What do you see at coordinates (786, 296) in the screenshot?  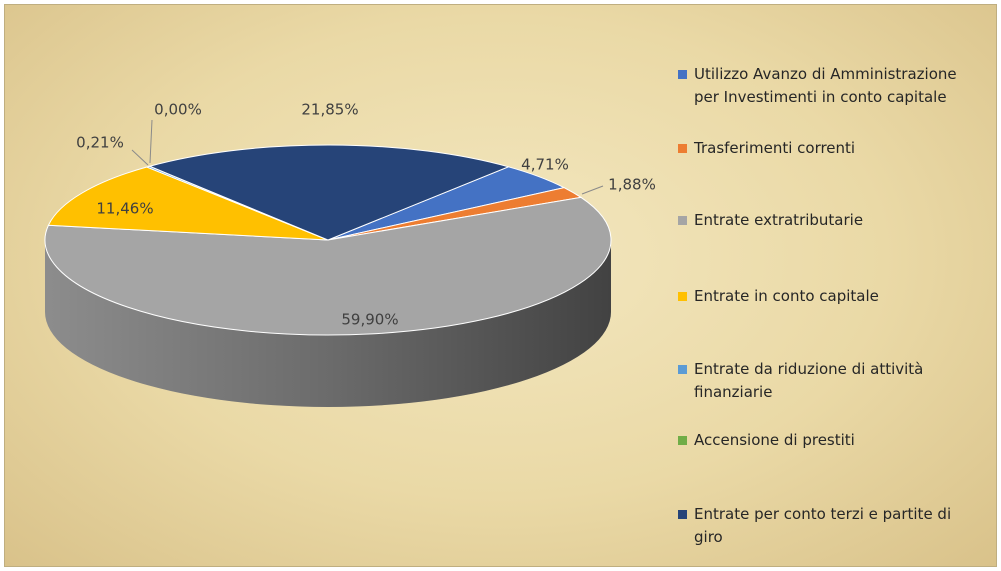 I see `legend-label: Entrate in conto capitale` at bounding box center [786, 296].